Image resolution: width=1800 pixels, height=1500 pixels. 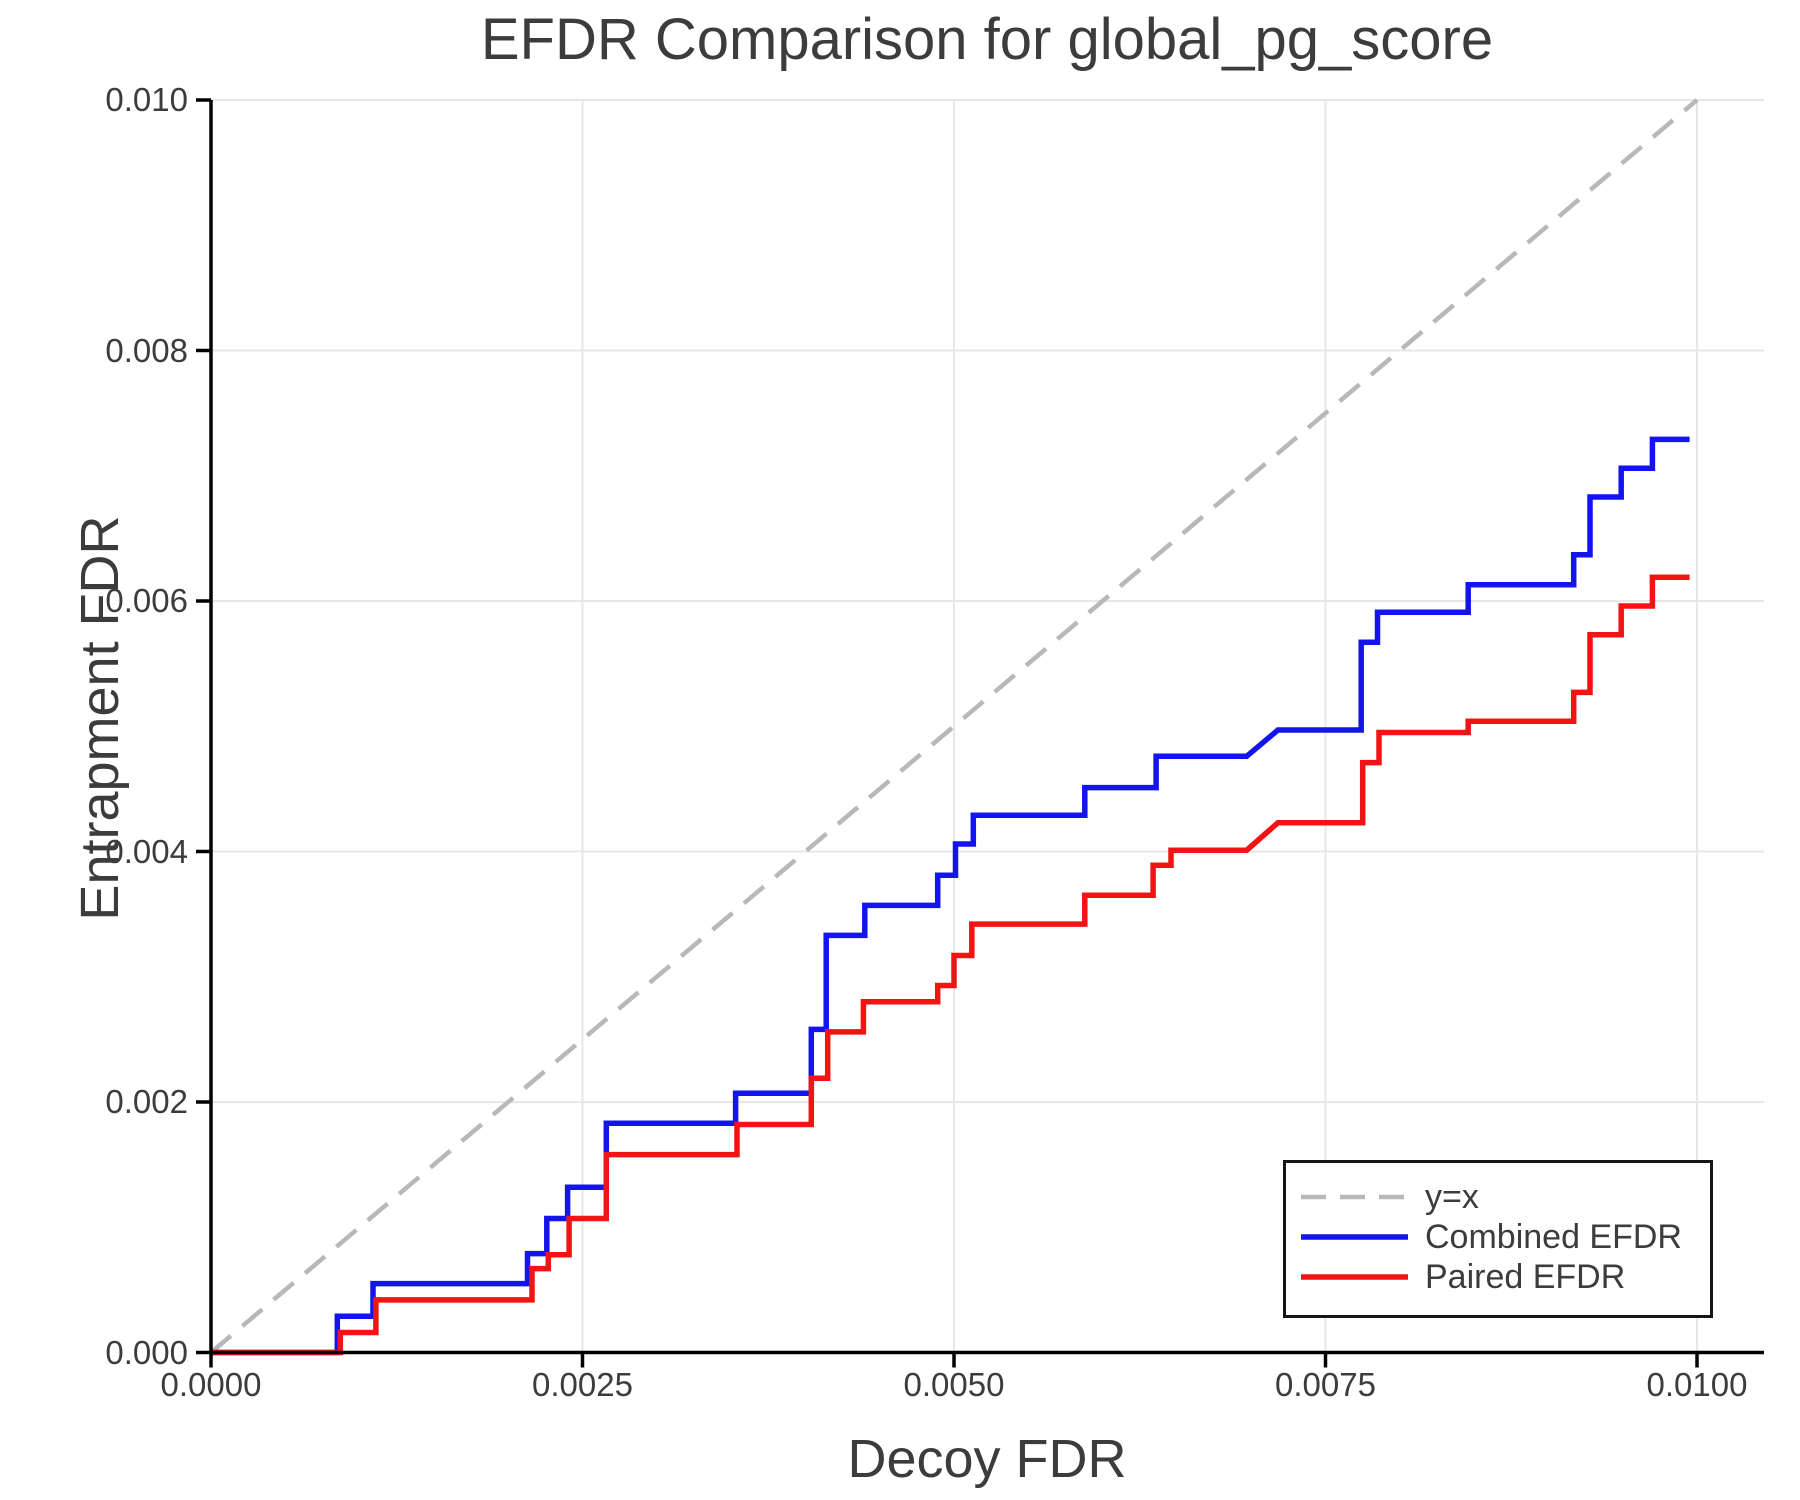 I want to click on dashed-line-sample, so click(x=1354, y=1197).